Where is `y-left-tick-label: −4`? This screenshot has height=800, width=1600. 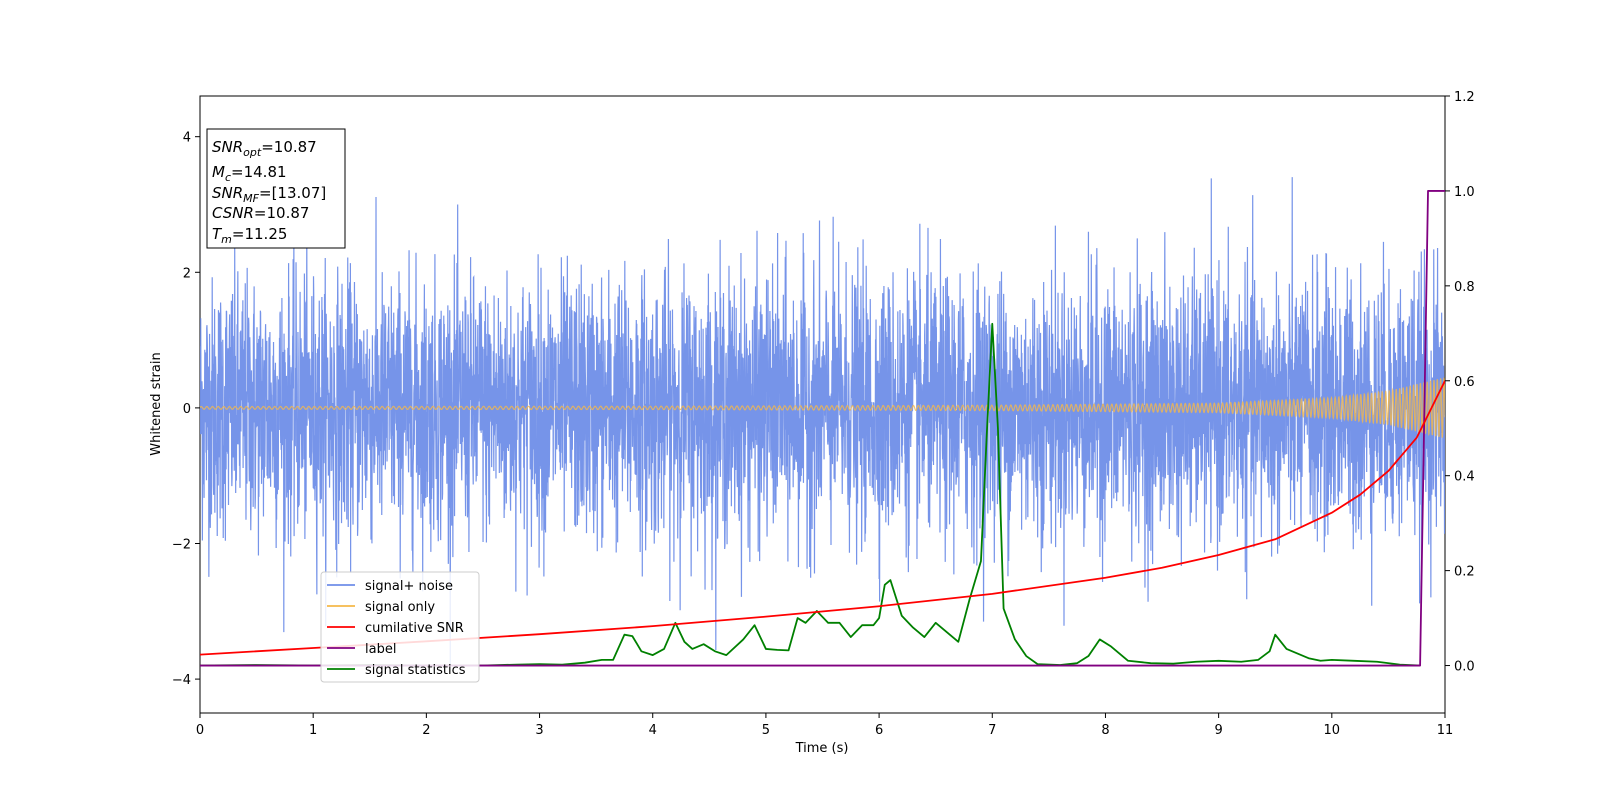
y-left-tick-label: −4 is located at coordinates (181, 680).